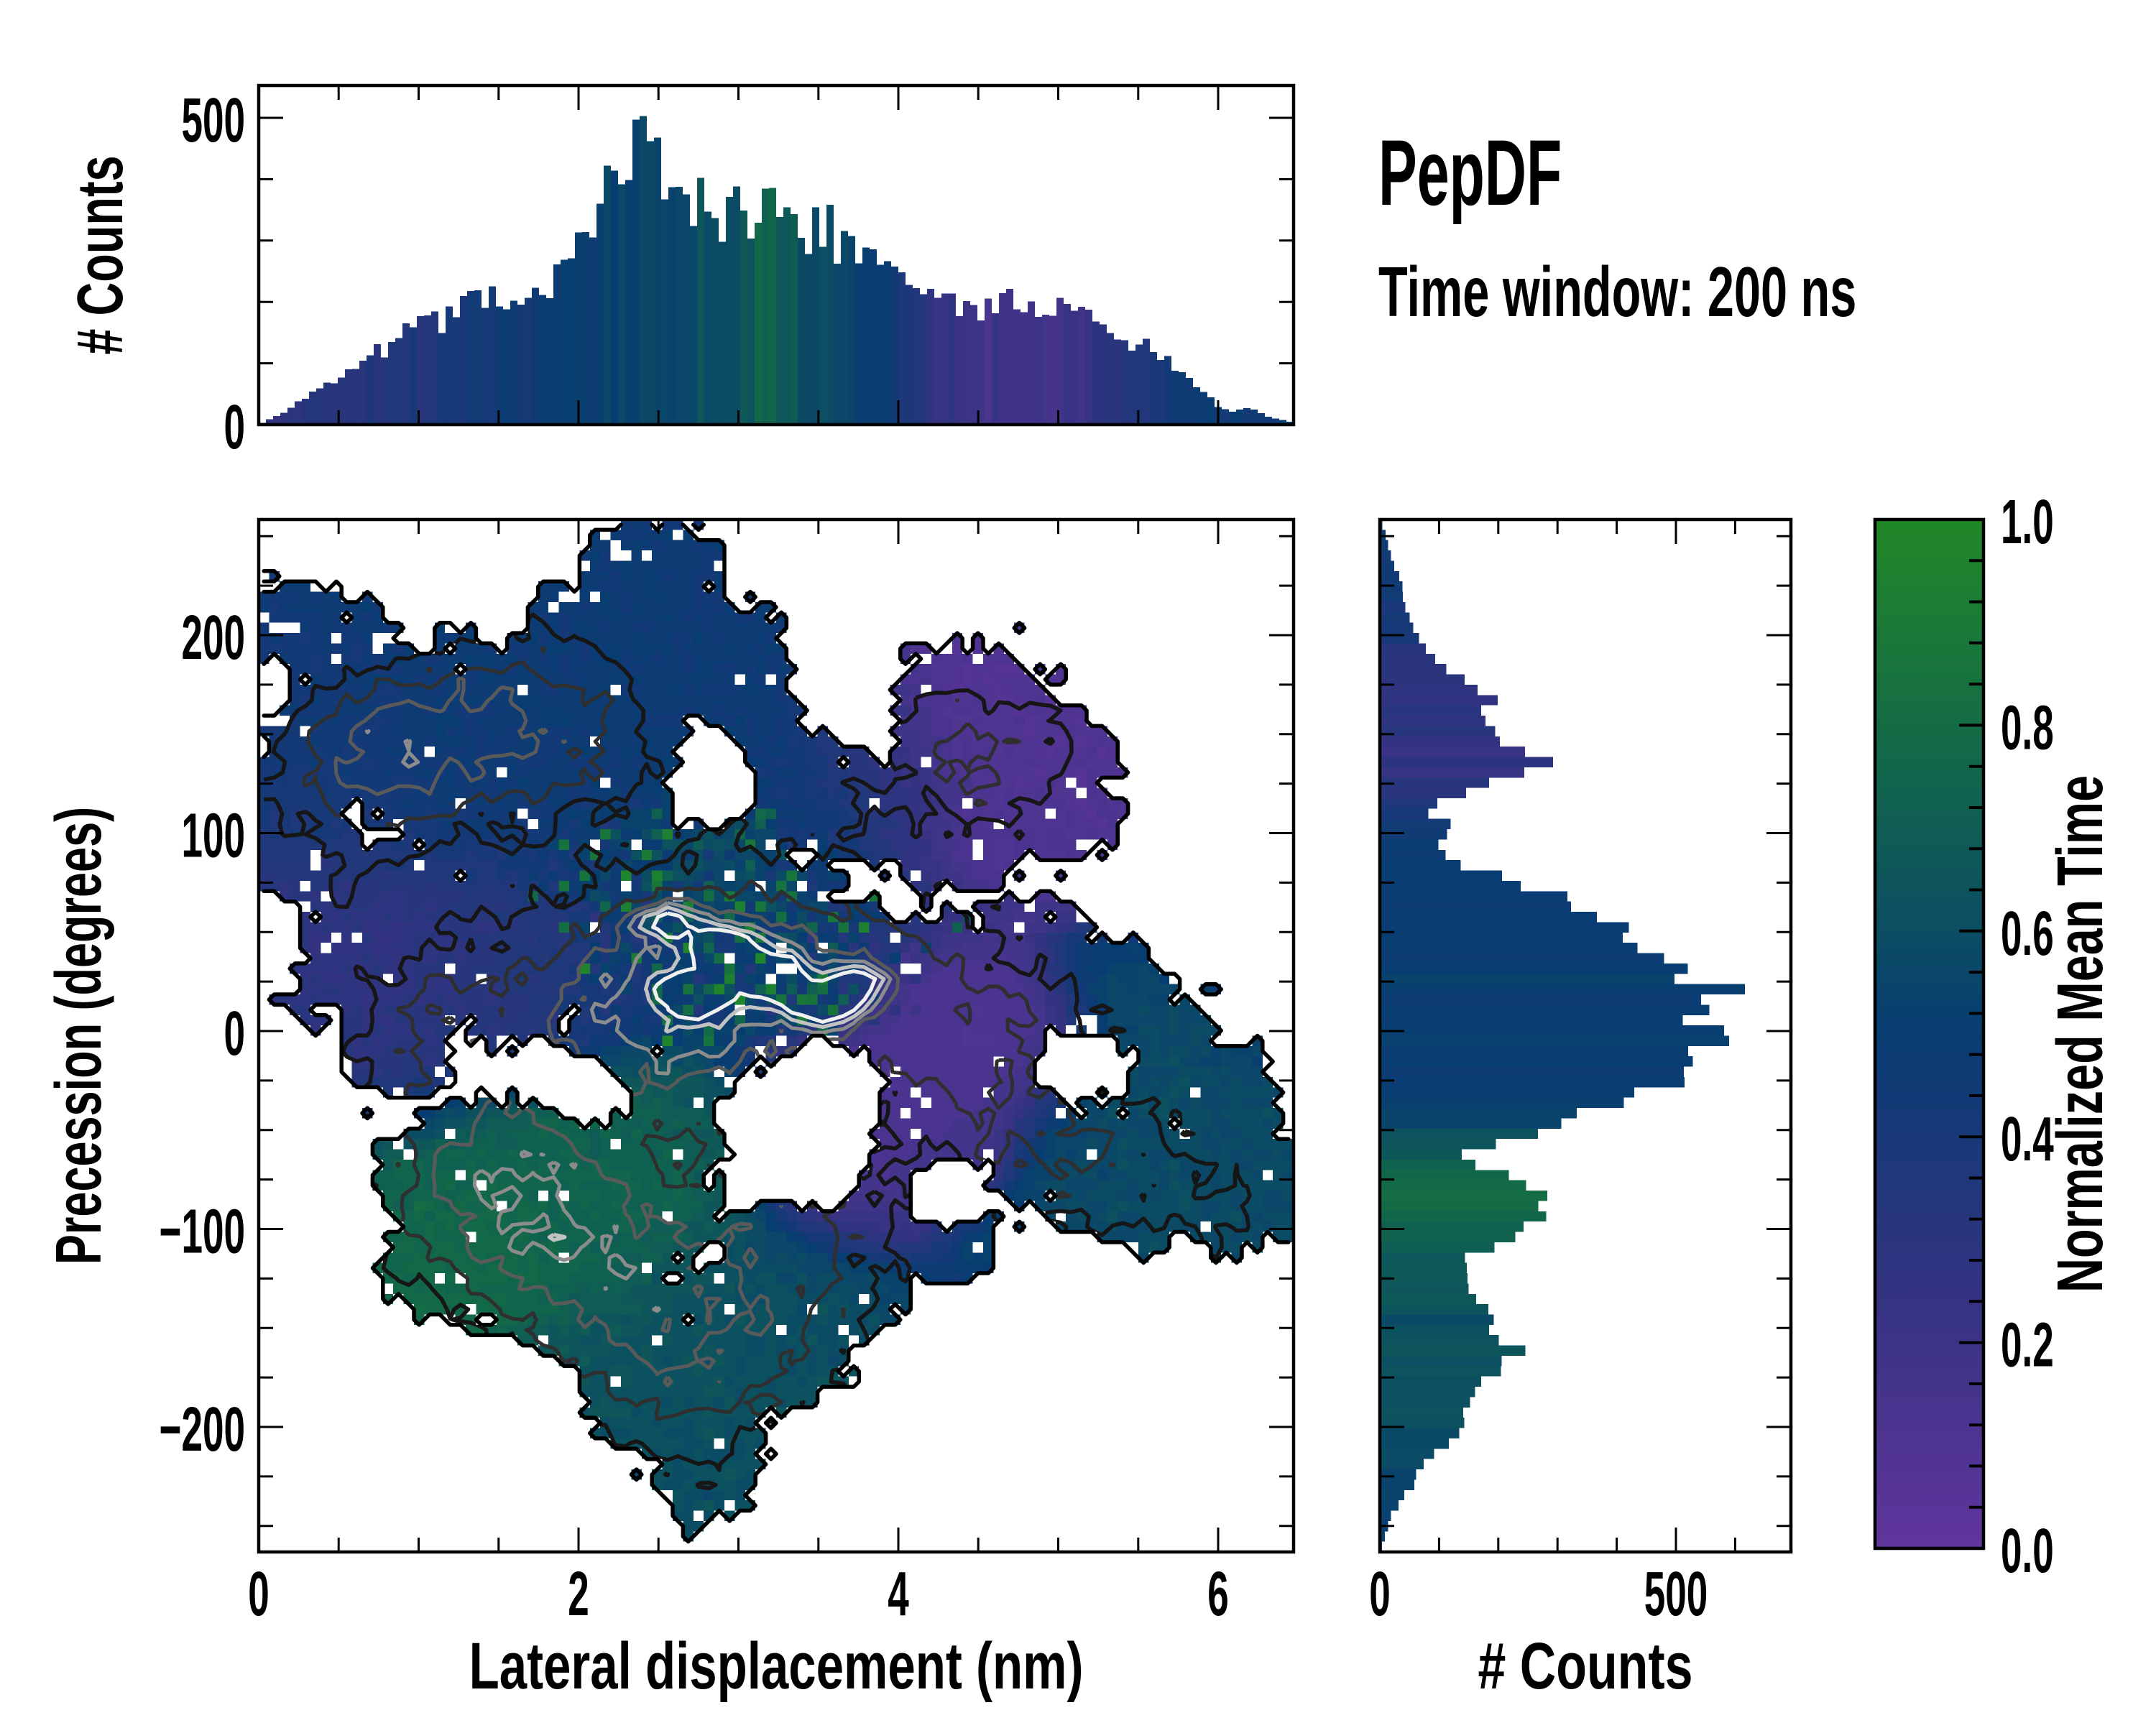  I want to click on svg-text: 2, so click(578, 1595).